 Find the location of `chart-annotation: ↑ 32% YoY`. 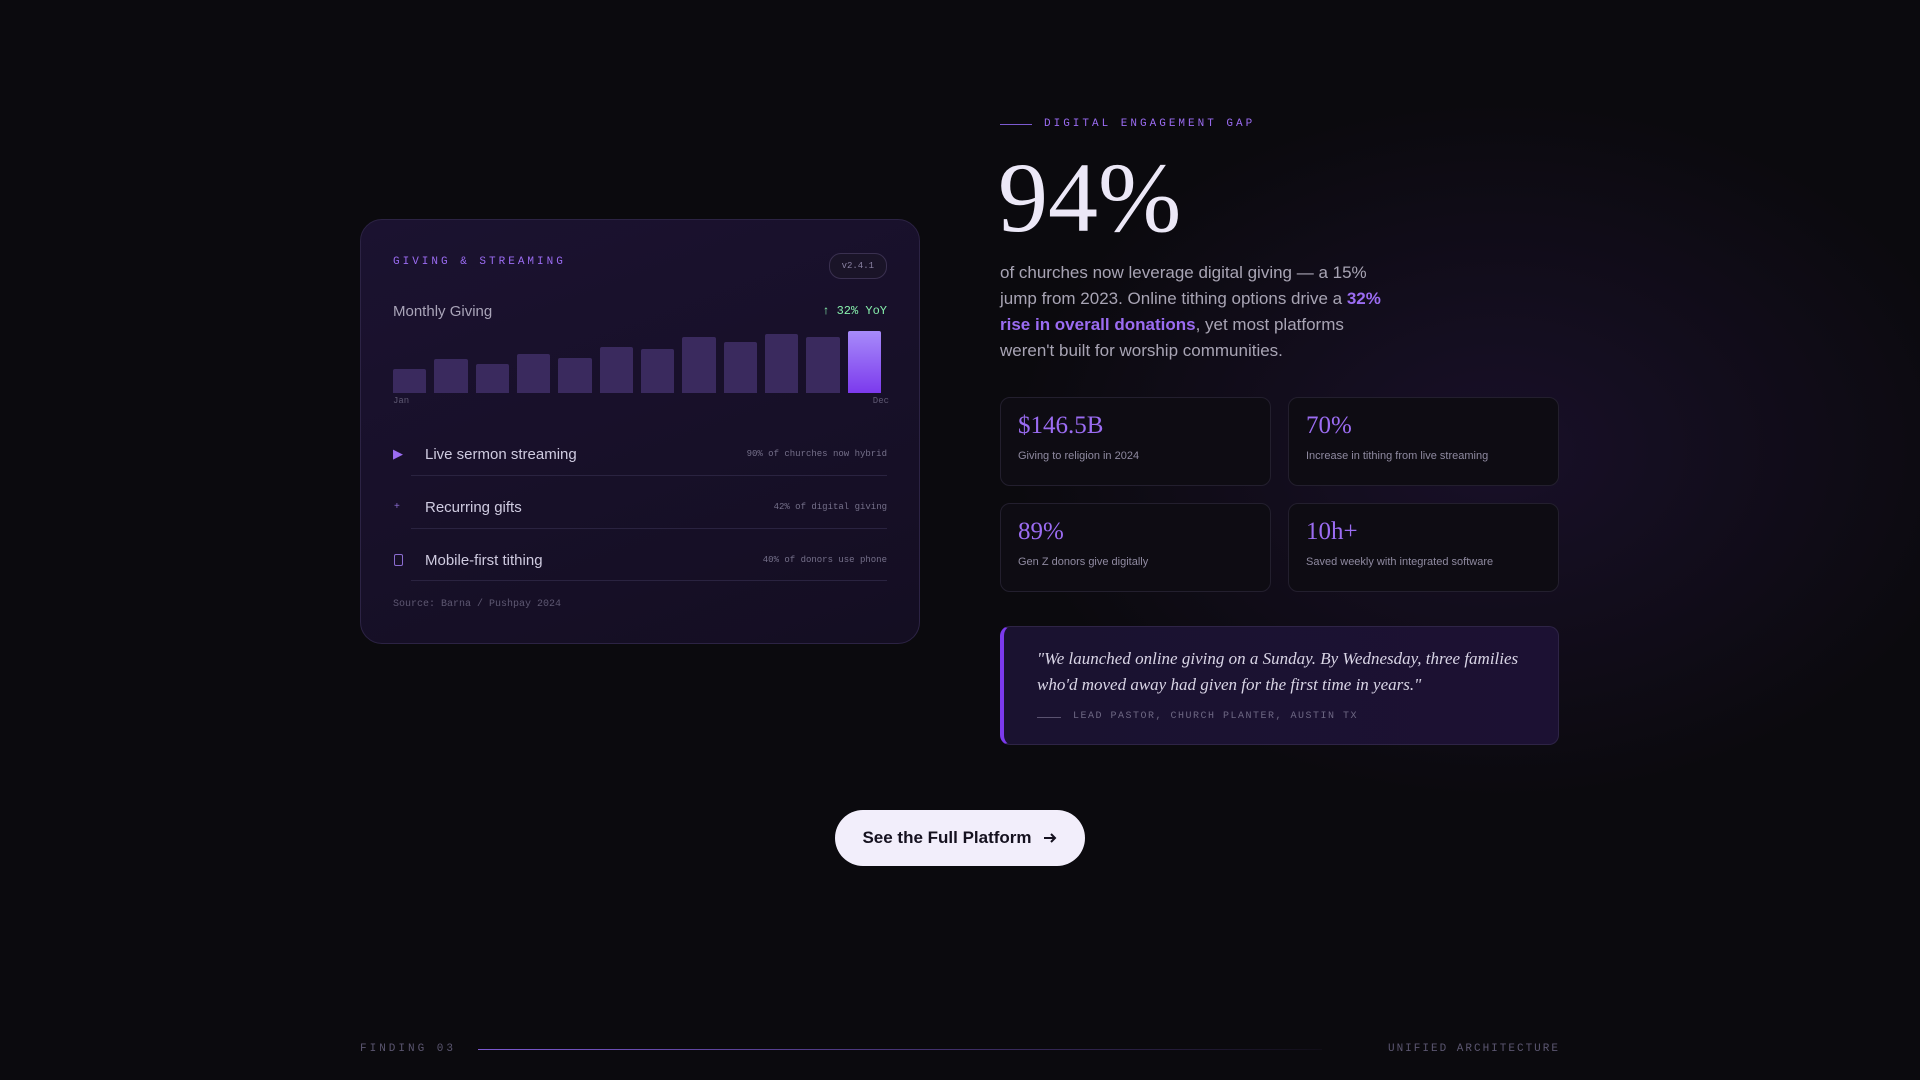

chart-annotation: ↑ 32% YoY is located at coordinates (854, 311).